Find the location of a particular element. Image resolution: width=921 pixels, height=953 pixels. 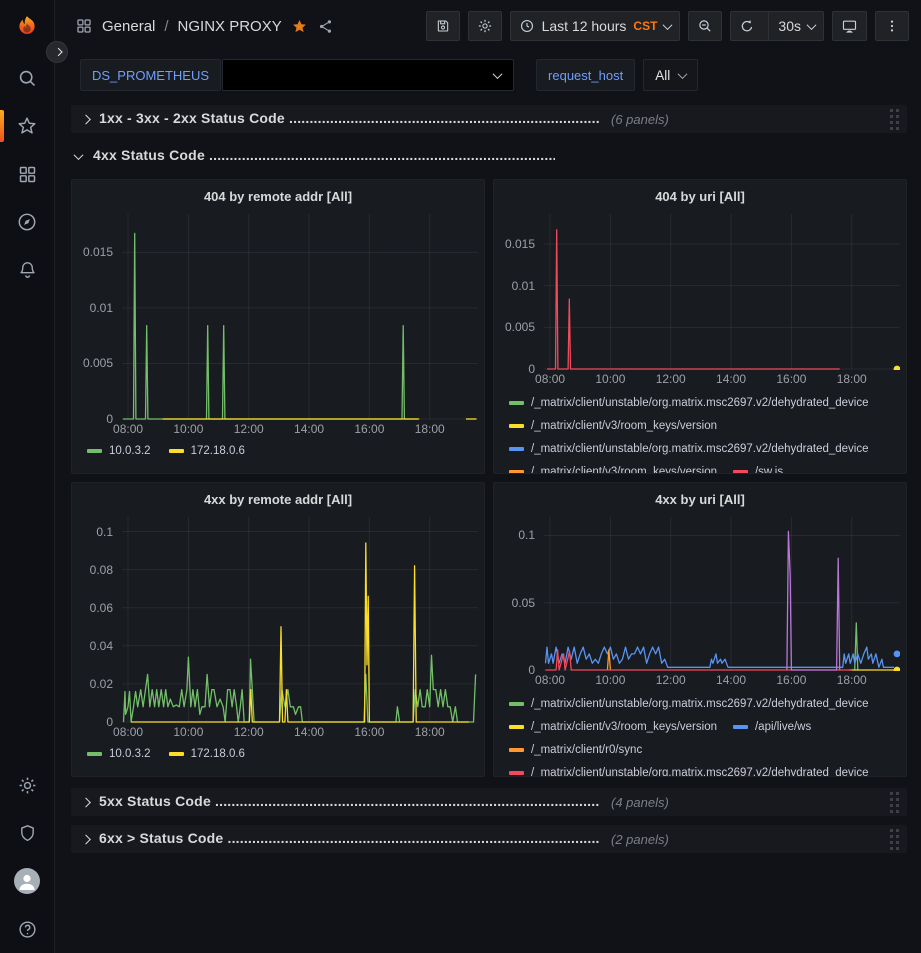

panel-title: 4xx by remote addr [All] is located at coordinates (278, 499).